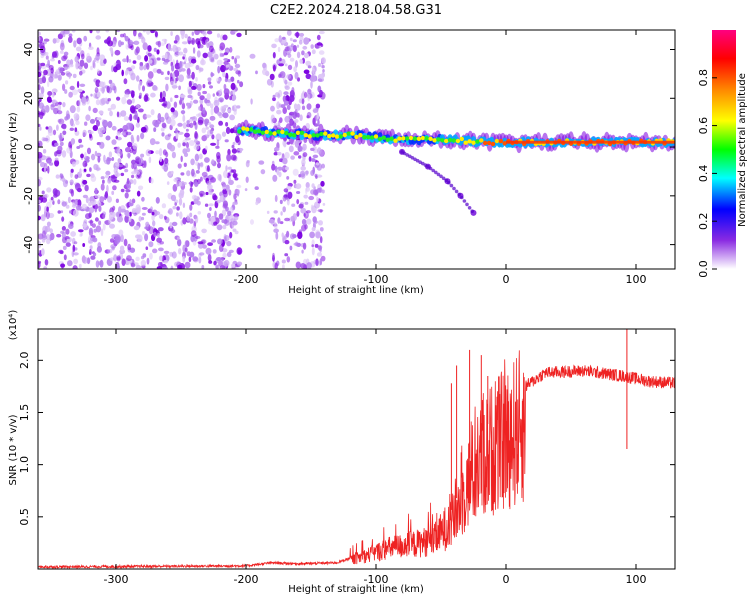 This screenshot has width=750, height=600. What do you see at coordinates (636, 579) in the screenshot?
I see `snr-x-tick-label: 100` at bounding box center [636, 579].